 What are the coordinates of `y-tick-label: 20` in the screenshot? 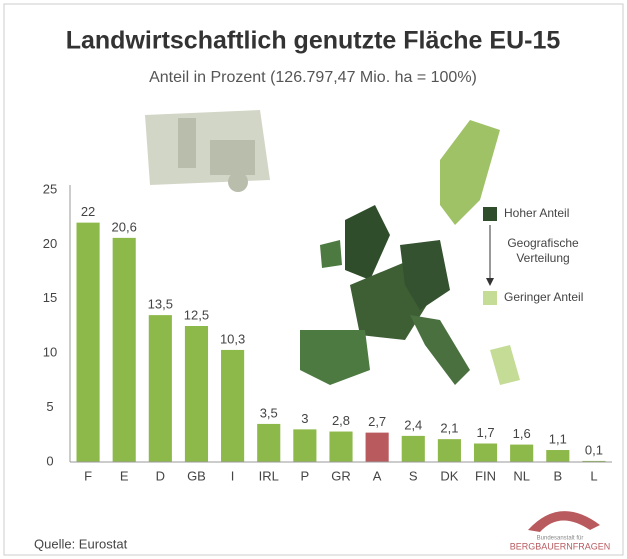 It's located at (50, 243).